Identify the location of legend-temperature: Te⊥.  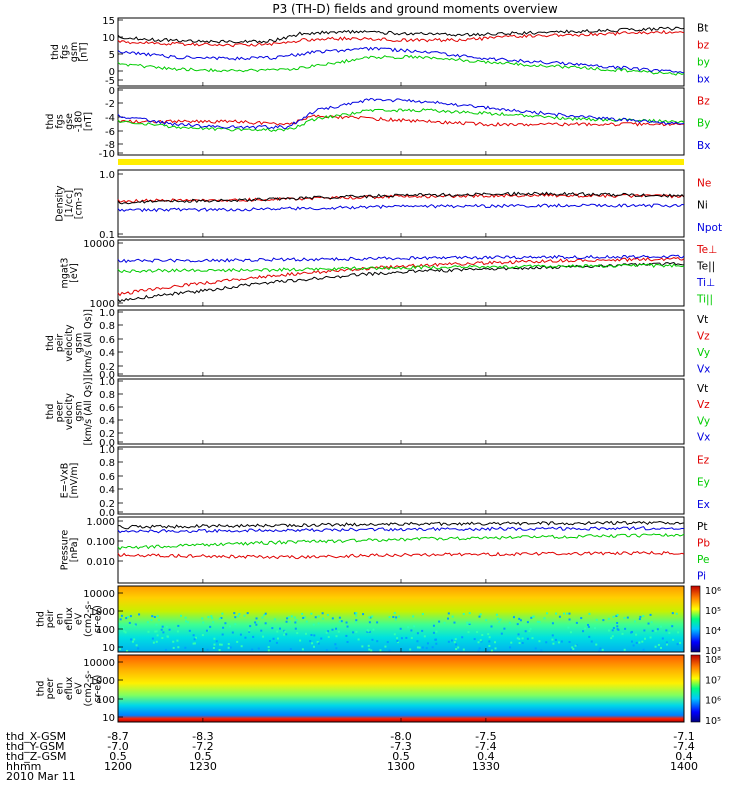
(706, 250).